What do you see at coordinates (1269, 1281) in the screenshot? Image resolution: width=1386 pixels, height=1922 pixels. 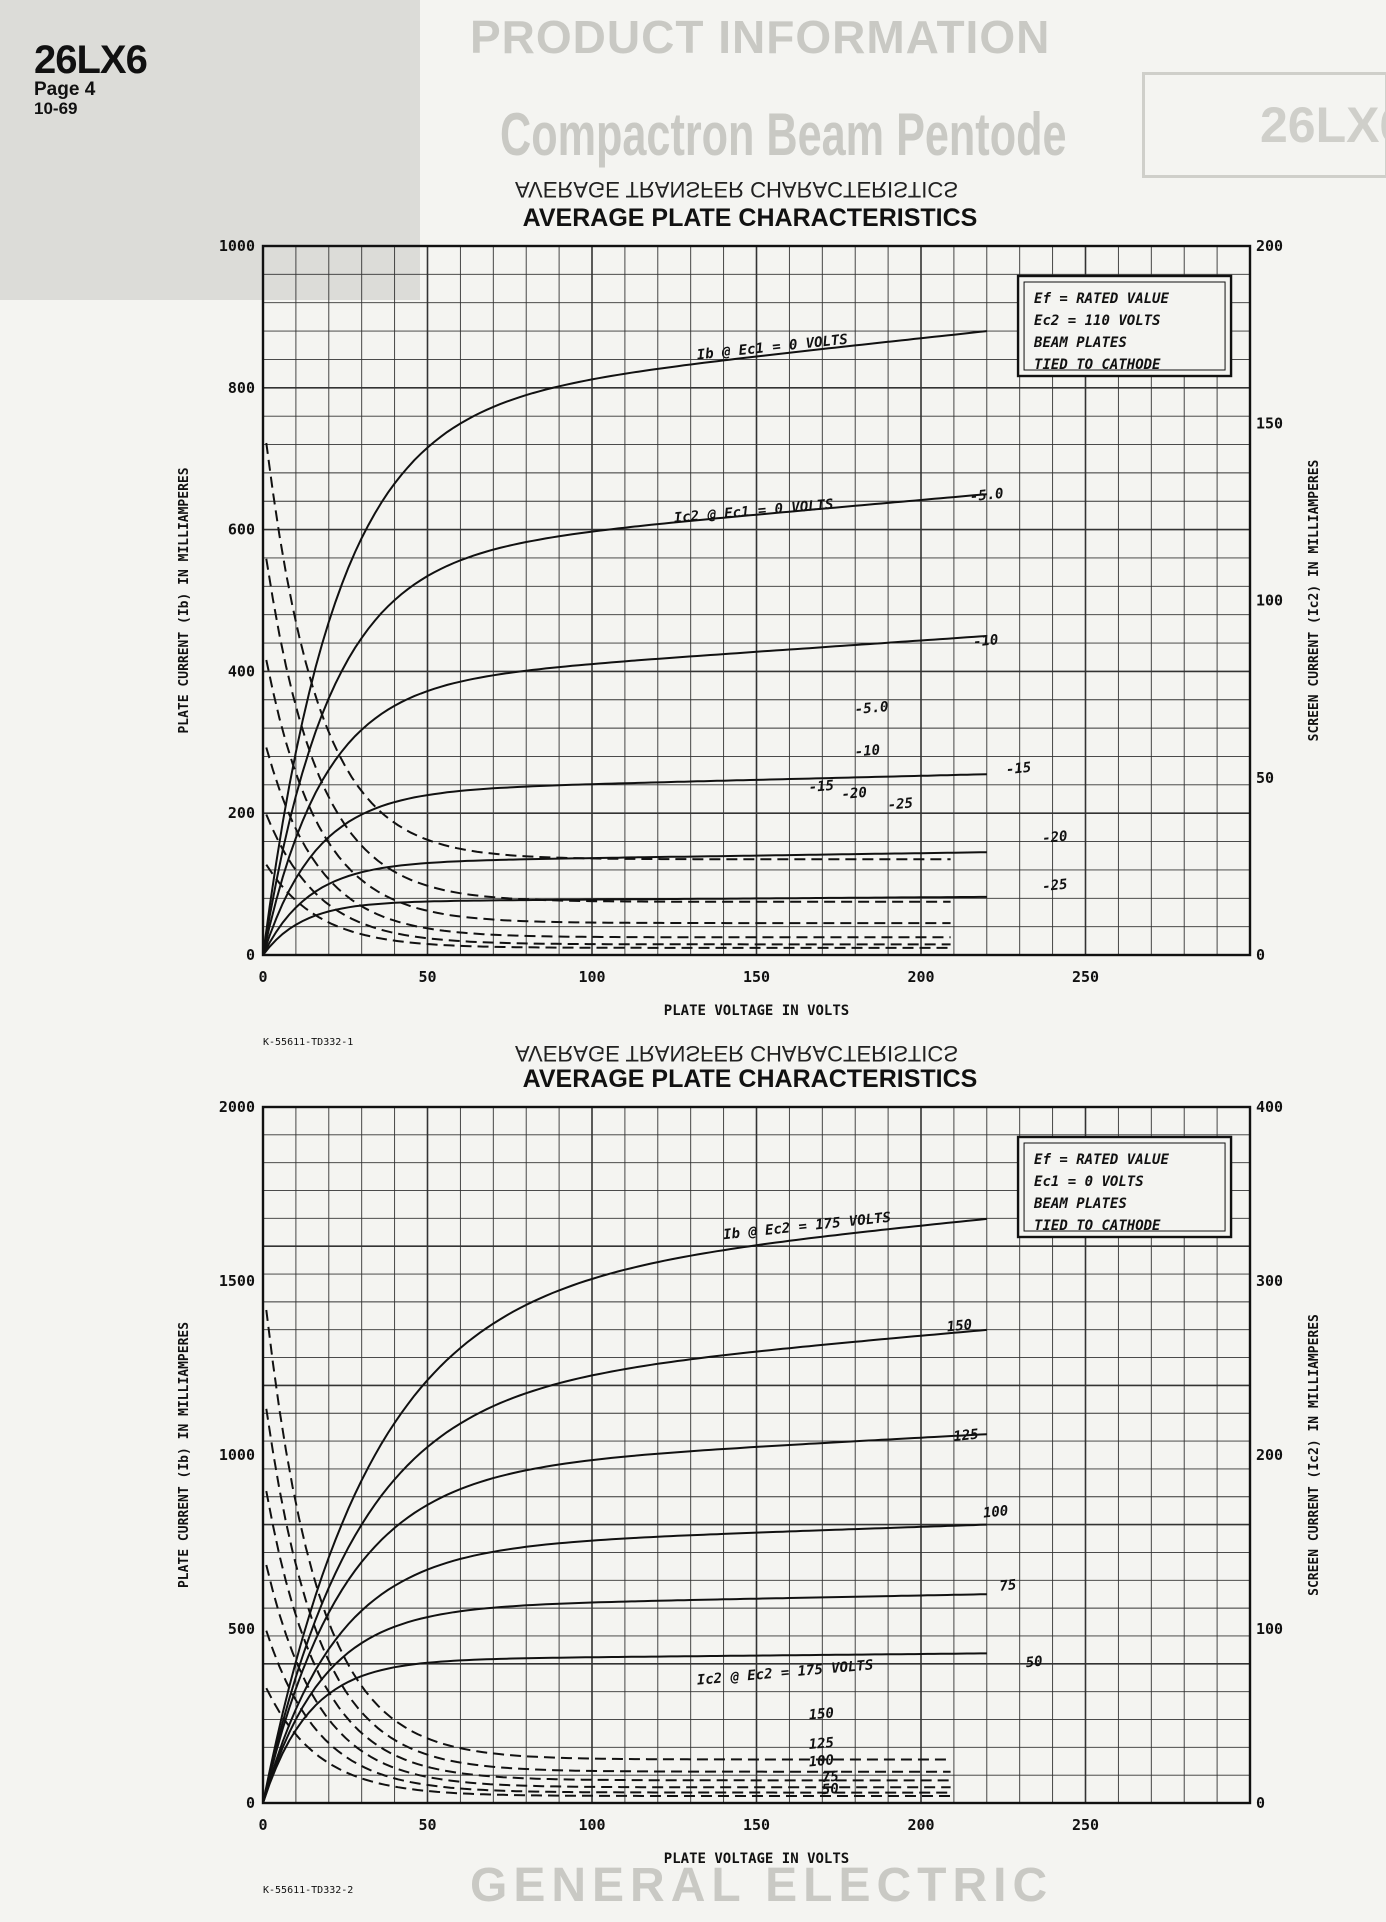 I see `y2-tick-label: 300` at bounding box center [1269, 1281].